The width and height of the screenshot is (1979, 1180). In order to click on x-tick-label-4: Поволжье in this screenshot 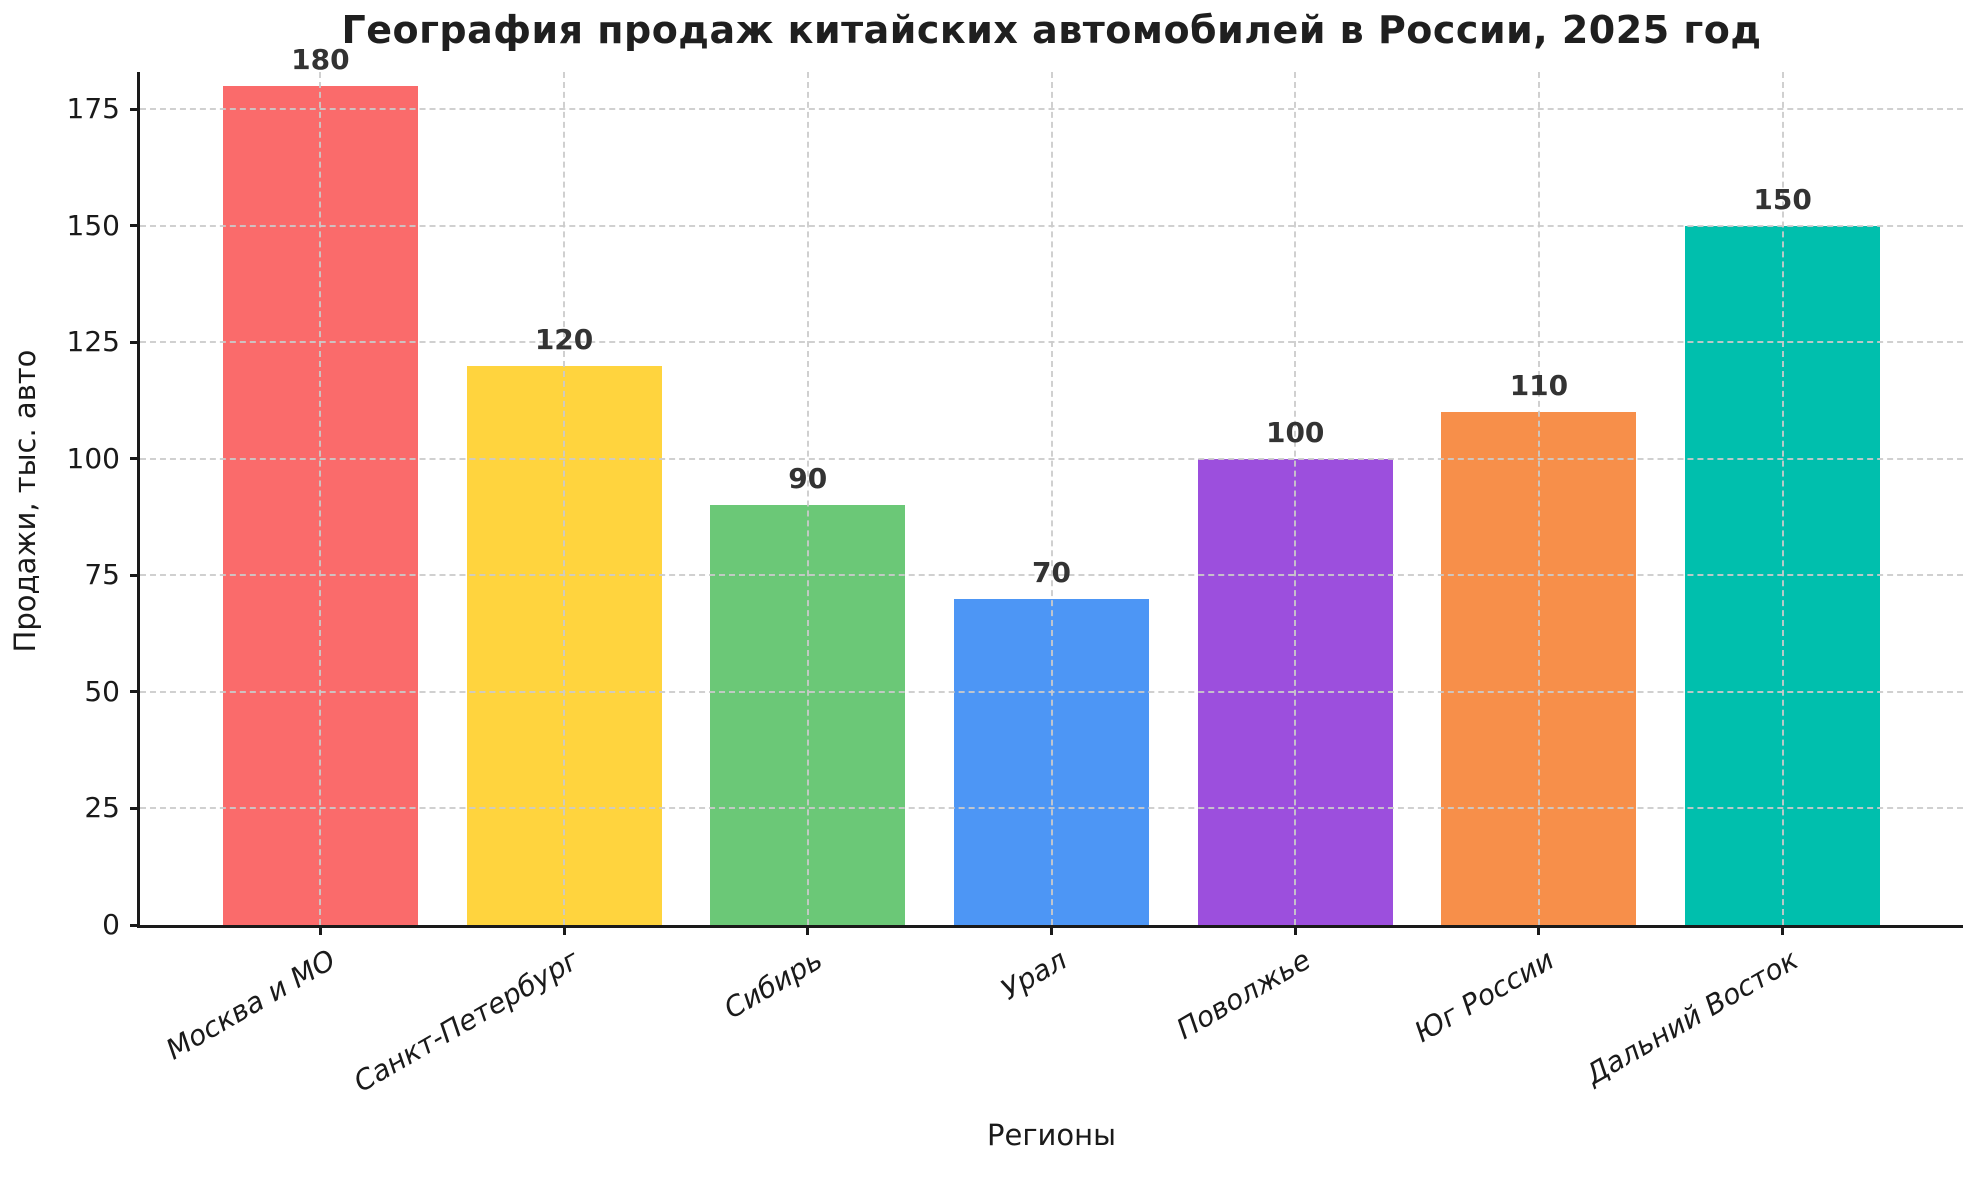, I will do `click(1243, 994)`.